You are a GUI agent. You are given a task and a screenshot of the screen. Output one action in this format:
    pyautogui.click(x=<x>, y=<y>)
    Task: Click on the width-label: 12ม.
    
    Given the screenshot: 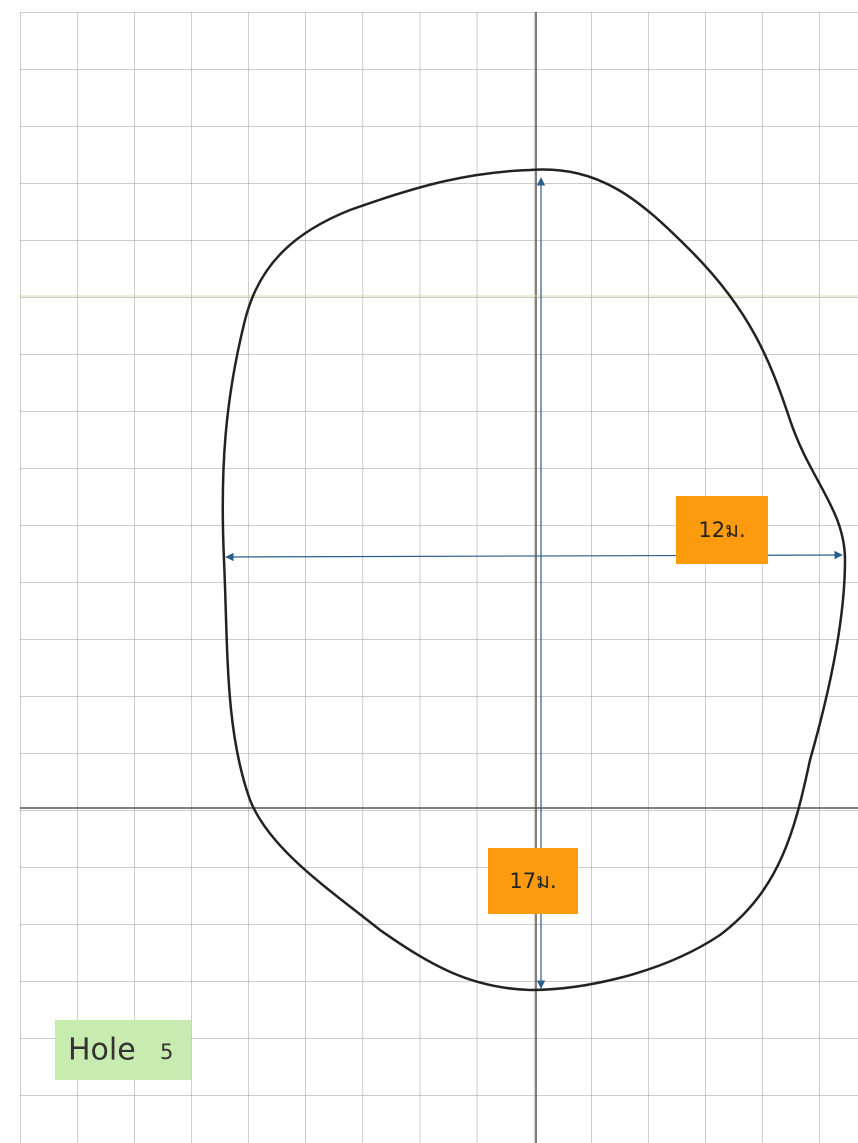 What is the action you would take?
    pyautogui.click(x=721, y=530)
    